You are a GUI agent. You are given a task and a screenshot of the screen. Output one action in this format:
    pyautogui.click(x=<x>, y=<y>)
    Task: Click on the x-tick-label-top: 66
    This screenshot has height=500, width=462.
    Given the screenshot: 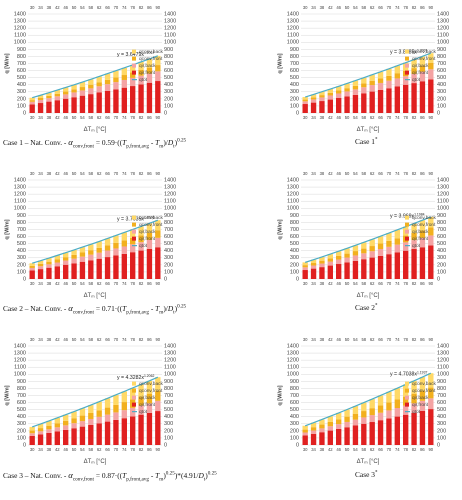 What is the action you would take?
    pyautogui.click(x=380, y=7)
    